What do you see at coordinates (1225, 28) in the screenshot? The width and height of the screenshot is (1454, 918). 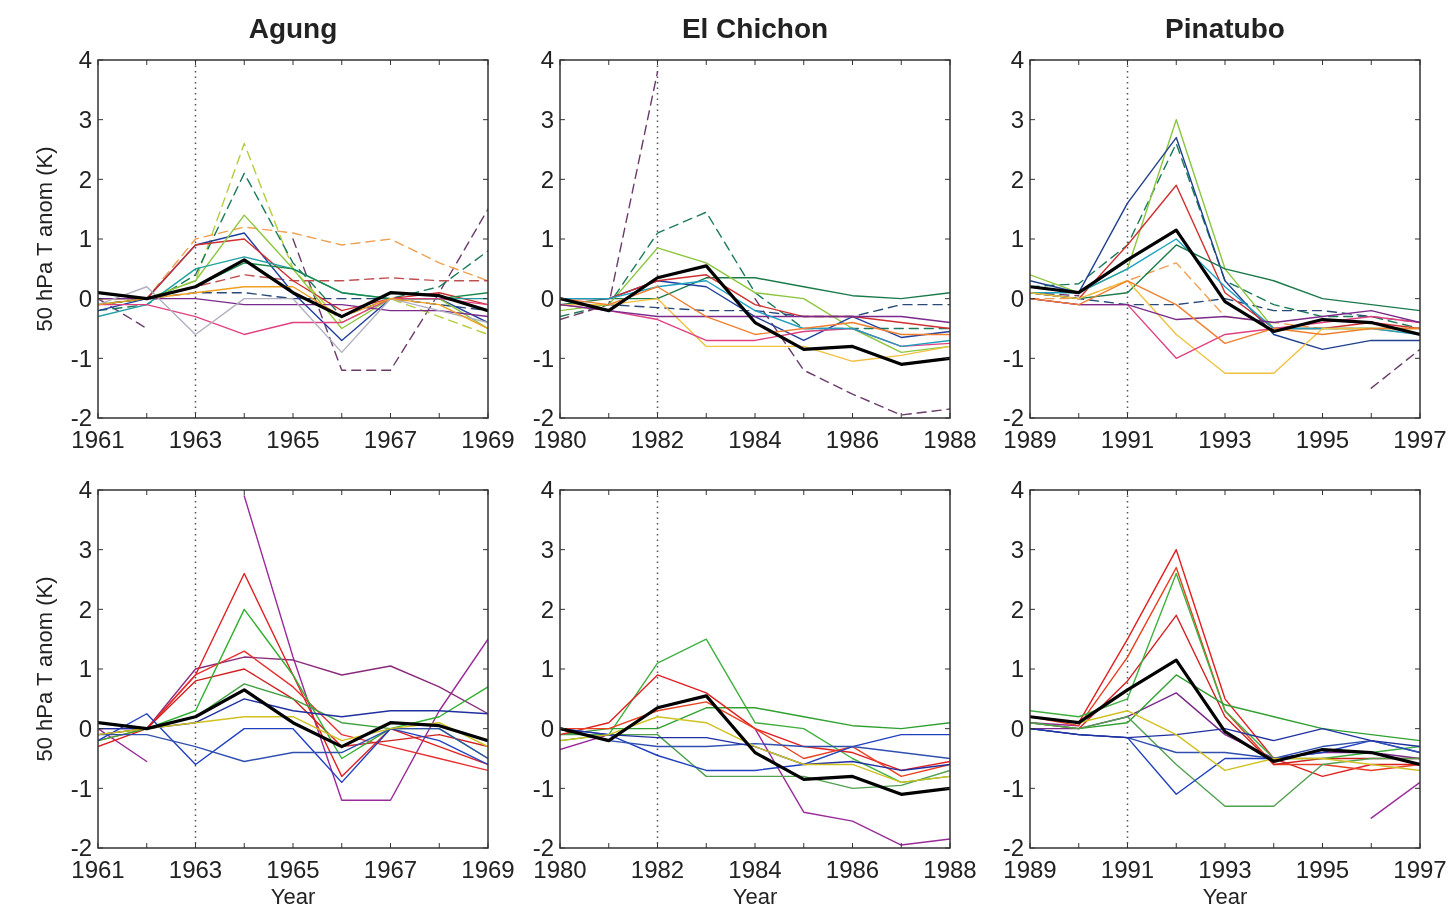 I see `chart-title: Pinatubo` at bounding box center [1225, 28].